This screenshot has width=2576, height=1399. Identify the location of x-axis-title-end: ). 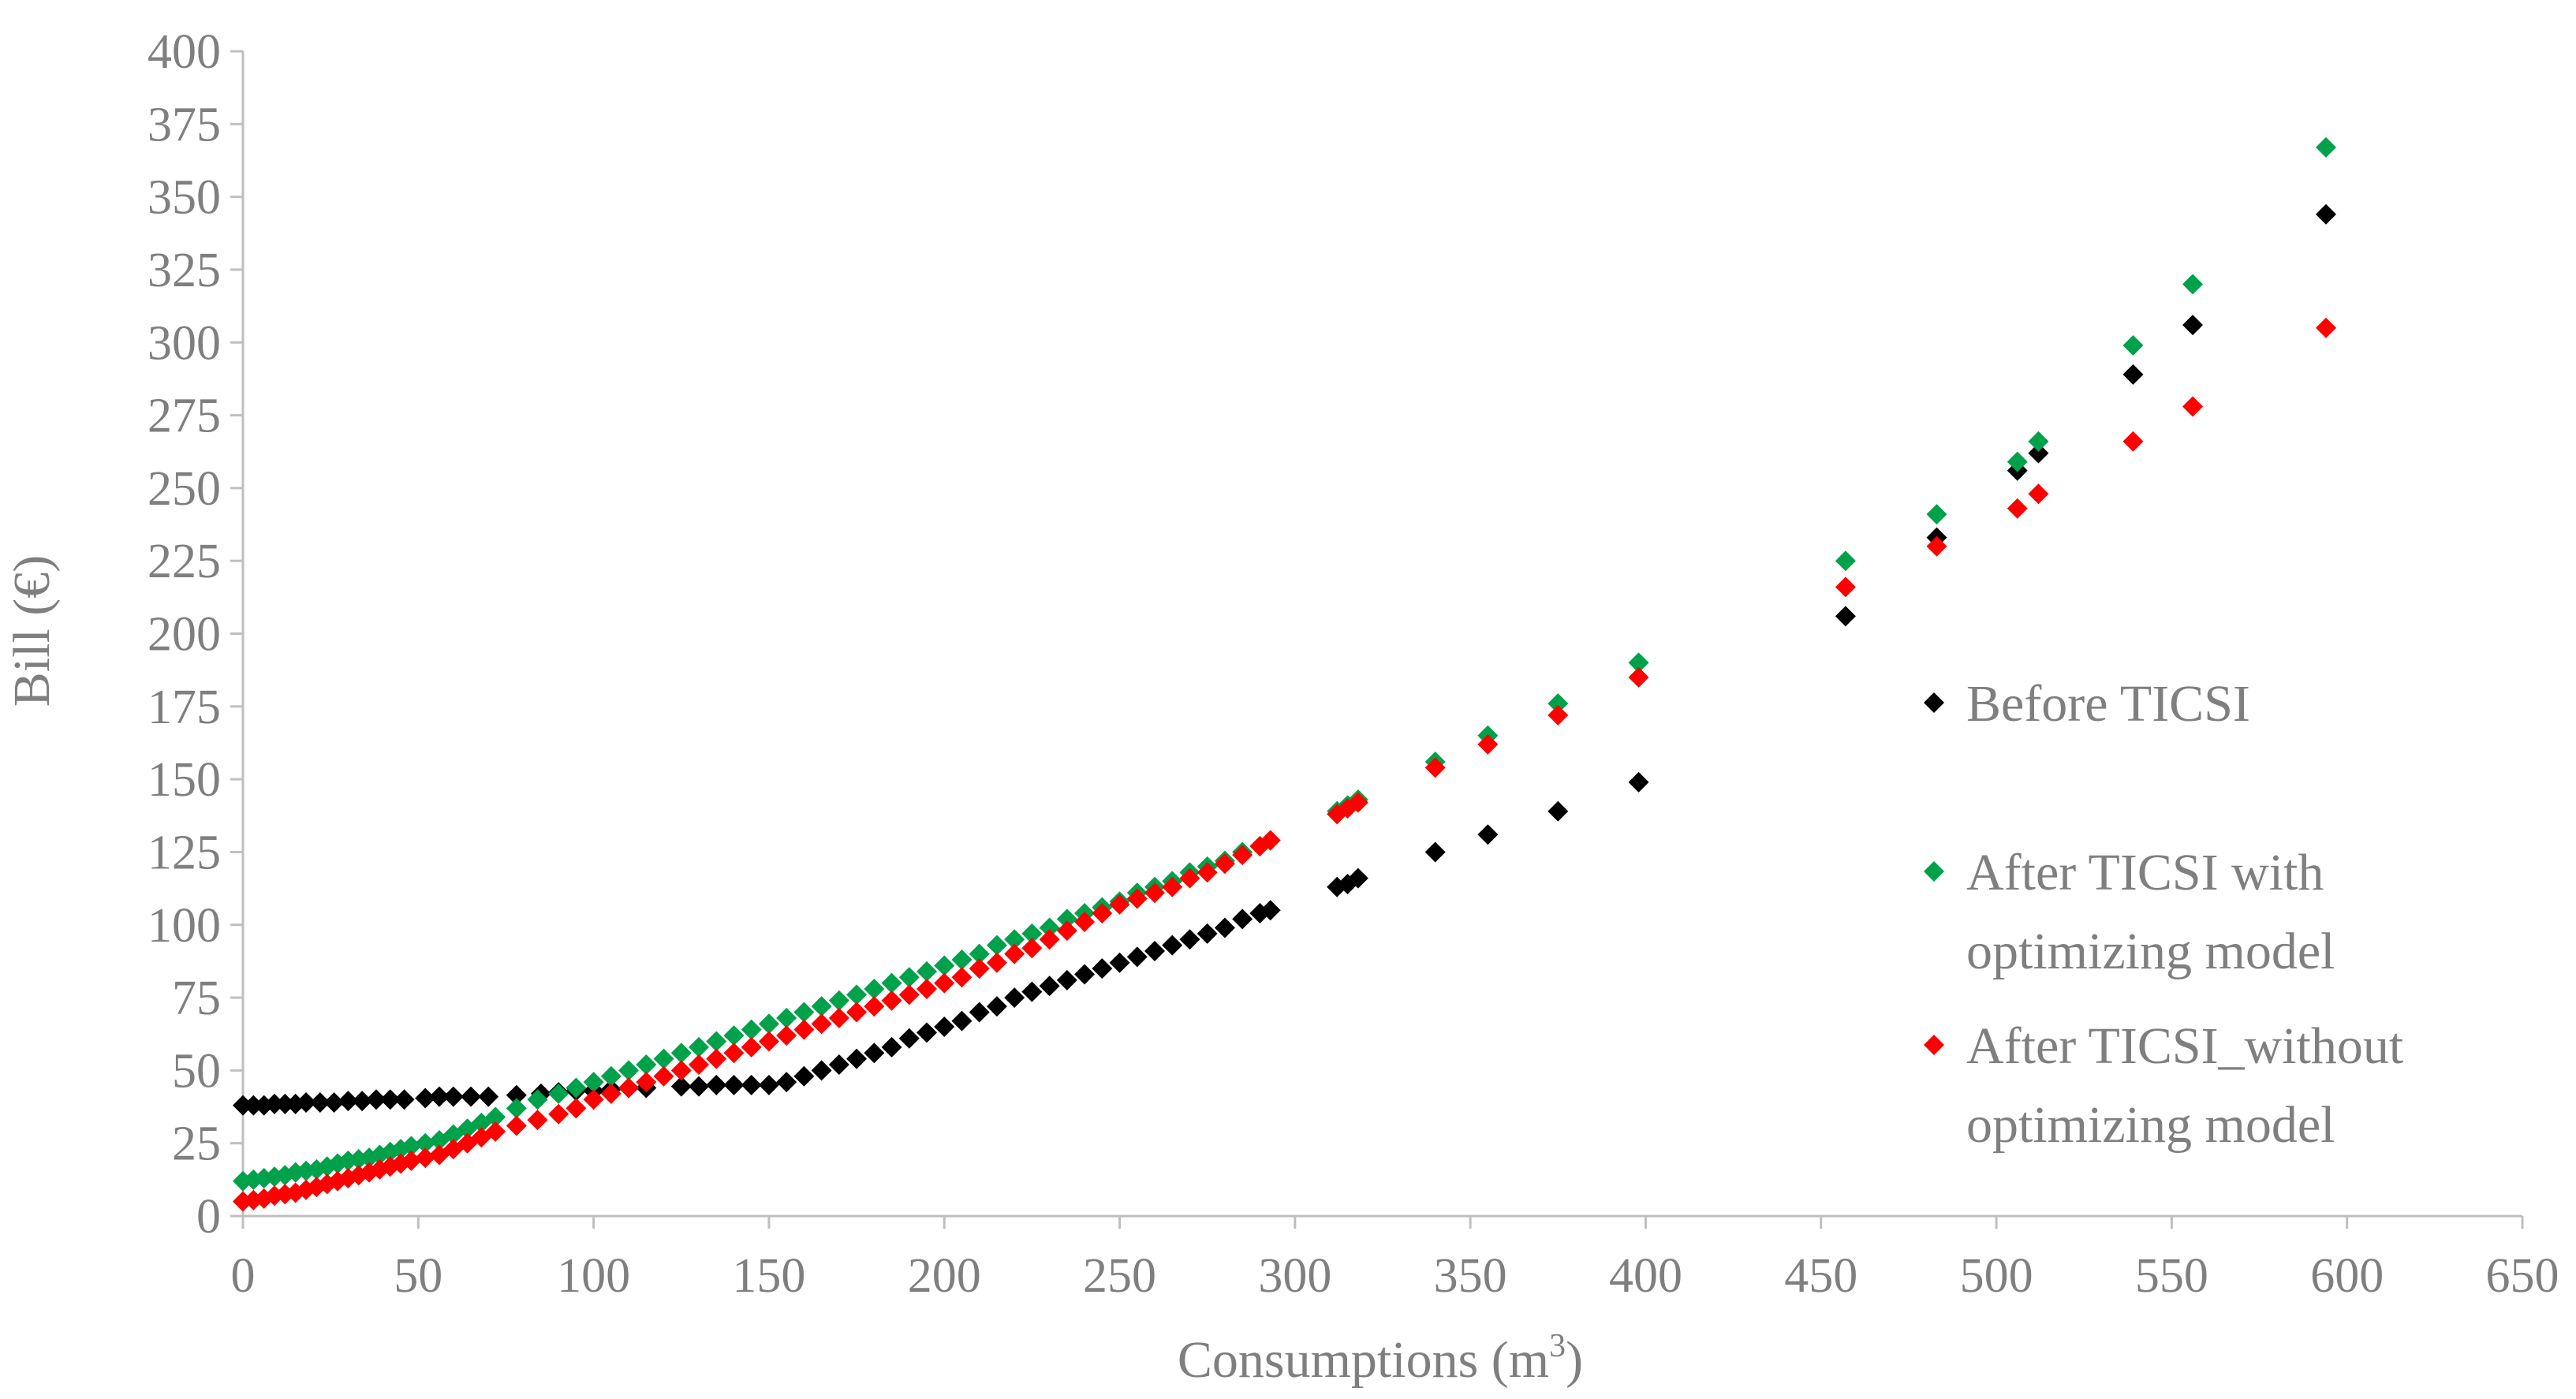
(1574, 1360).